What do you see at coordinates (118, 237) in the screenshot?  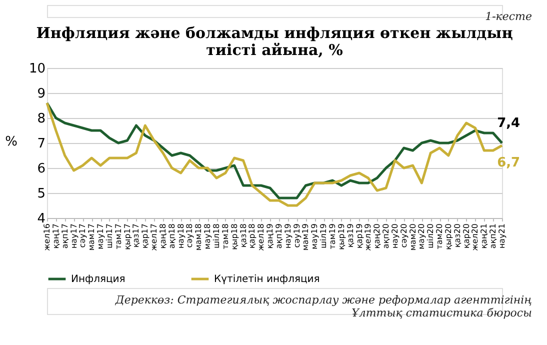 I see `x-tick-label: там17` at bounding box center [118, 237].